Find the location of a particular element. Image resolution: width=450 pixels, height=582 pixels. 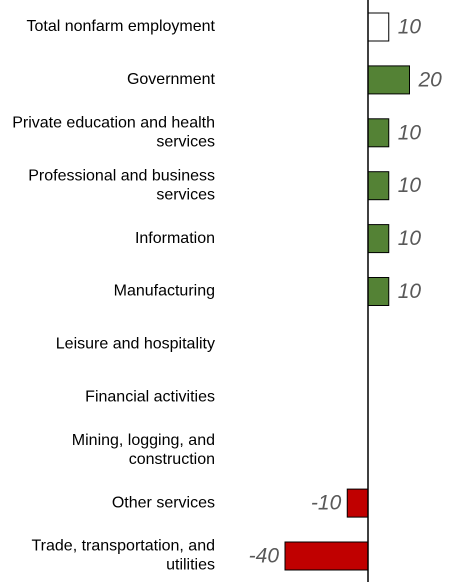

data-label: -40 is located at coordinates (264, 556).